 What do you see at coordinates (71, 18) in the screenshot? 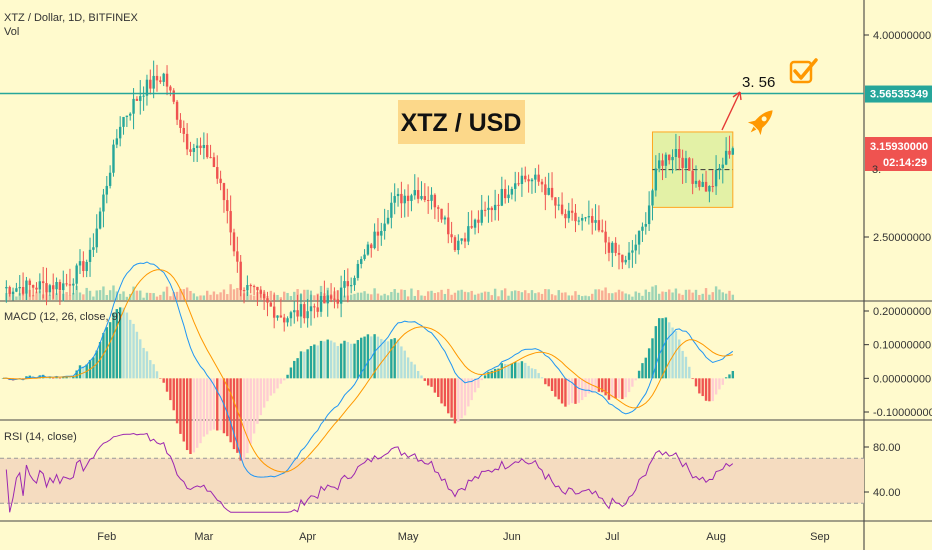
I see `symbol-line: XTZ / Dollar, 1D, BITFINEX` at bounding box center [71, 18].